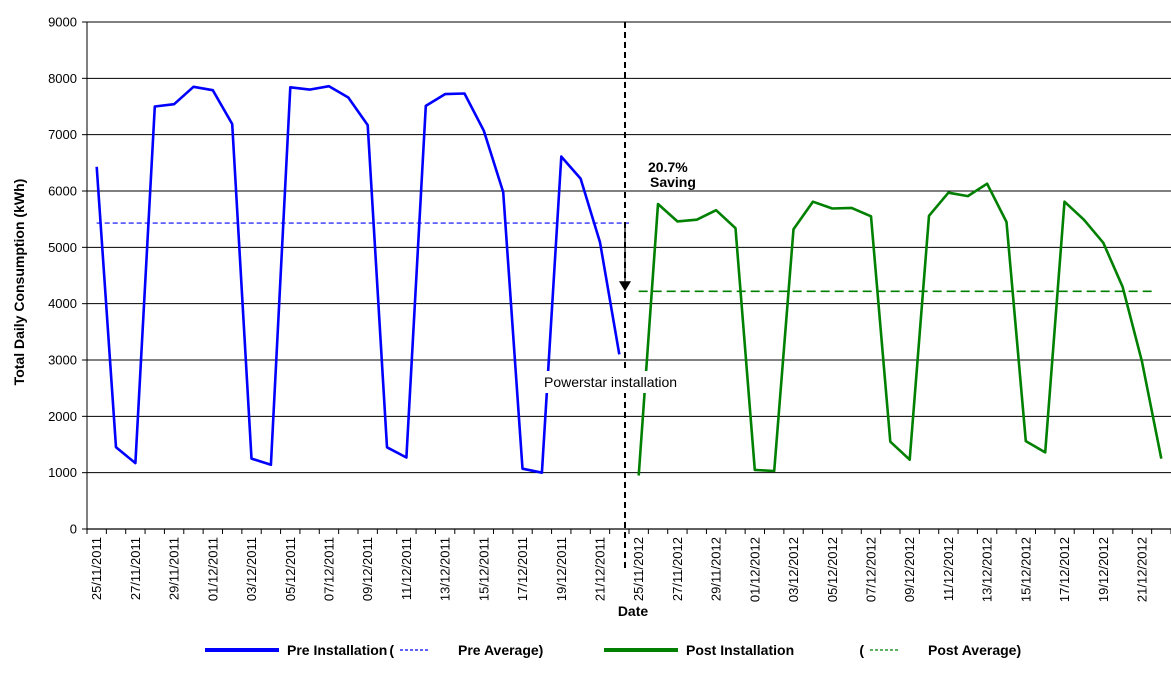 This screenshot has width=1171, height=686. Describe the element at coordinates (62, 360) in the screenshot. I see `y-tick-label: 3000` at that location.